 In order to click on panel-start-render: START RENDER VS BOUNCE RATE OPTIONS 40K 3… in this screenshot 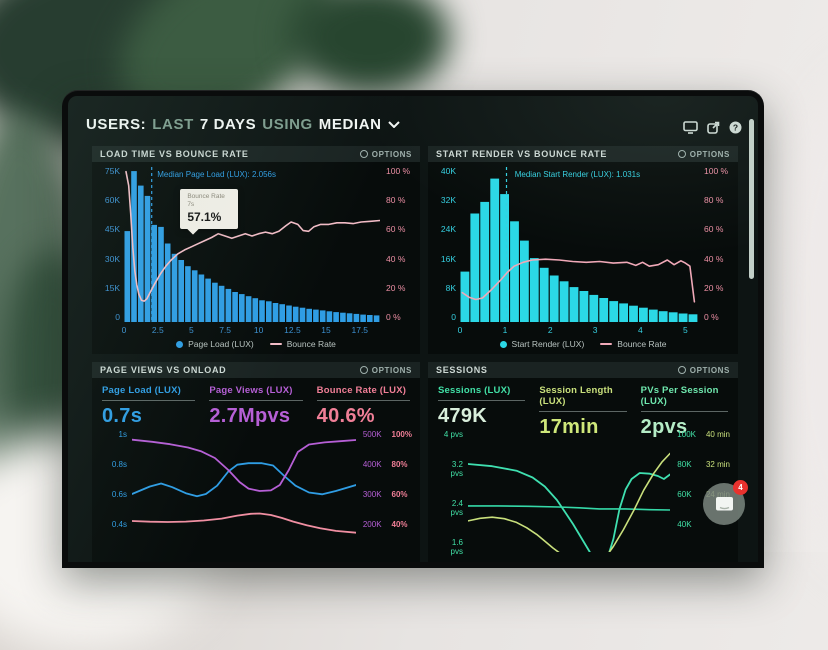, I will do `click(583, 250)`.